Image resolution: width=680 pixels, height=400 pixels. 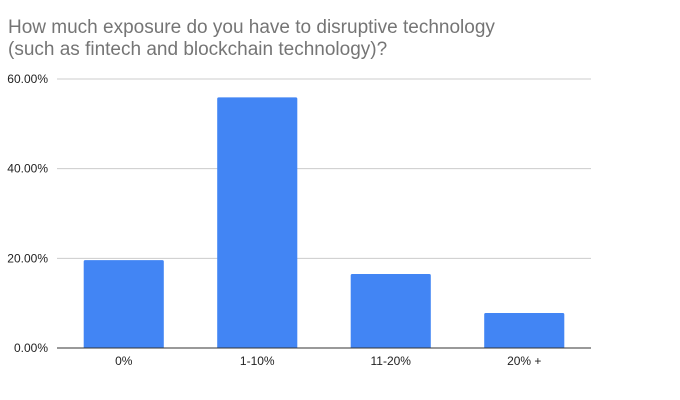 I want to click on y-axis-tick-labels: 0.00% 20.00% 40.00% 60.00%, so click(x=27, y=213).